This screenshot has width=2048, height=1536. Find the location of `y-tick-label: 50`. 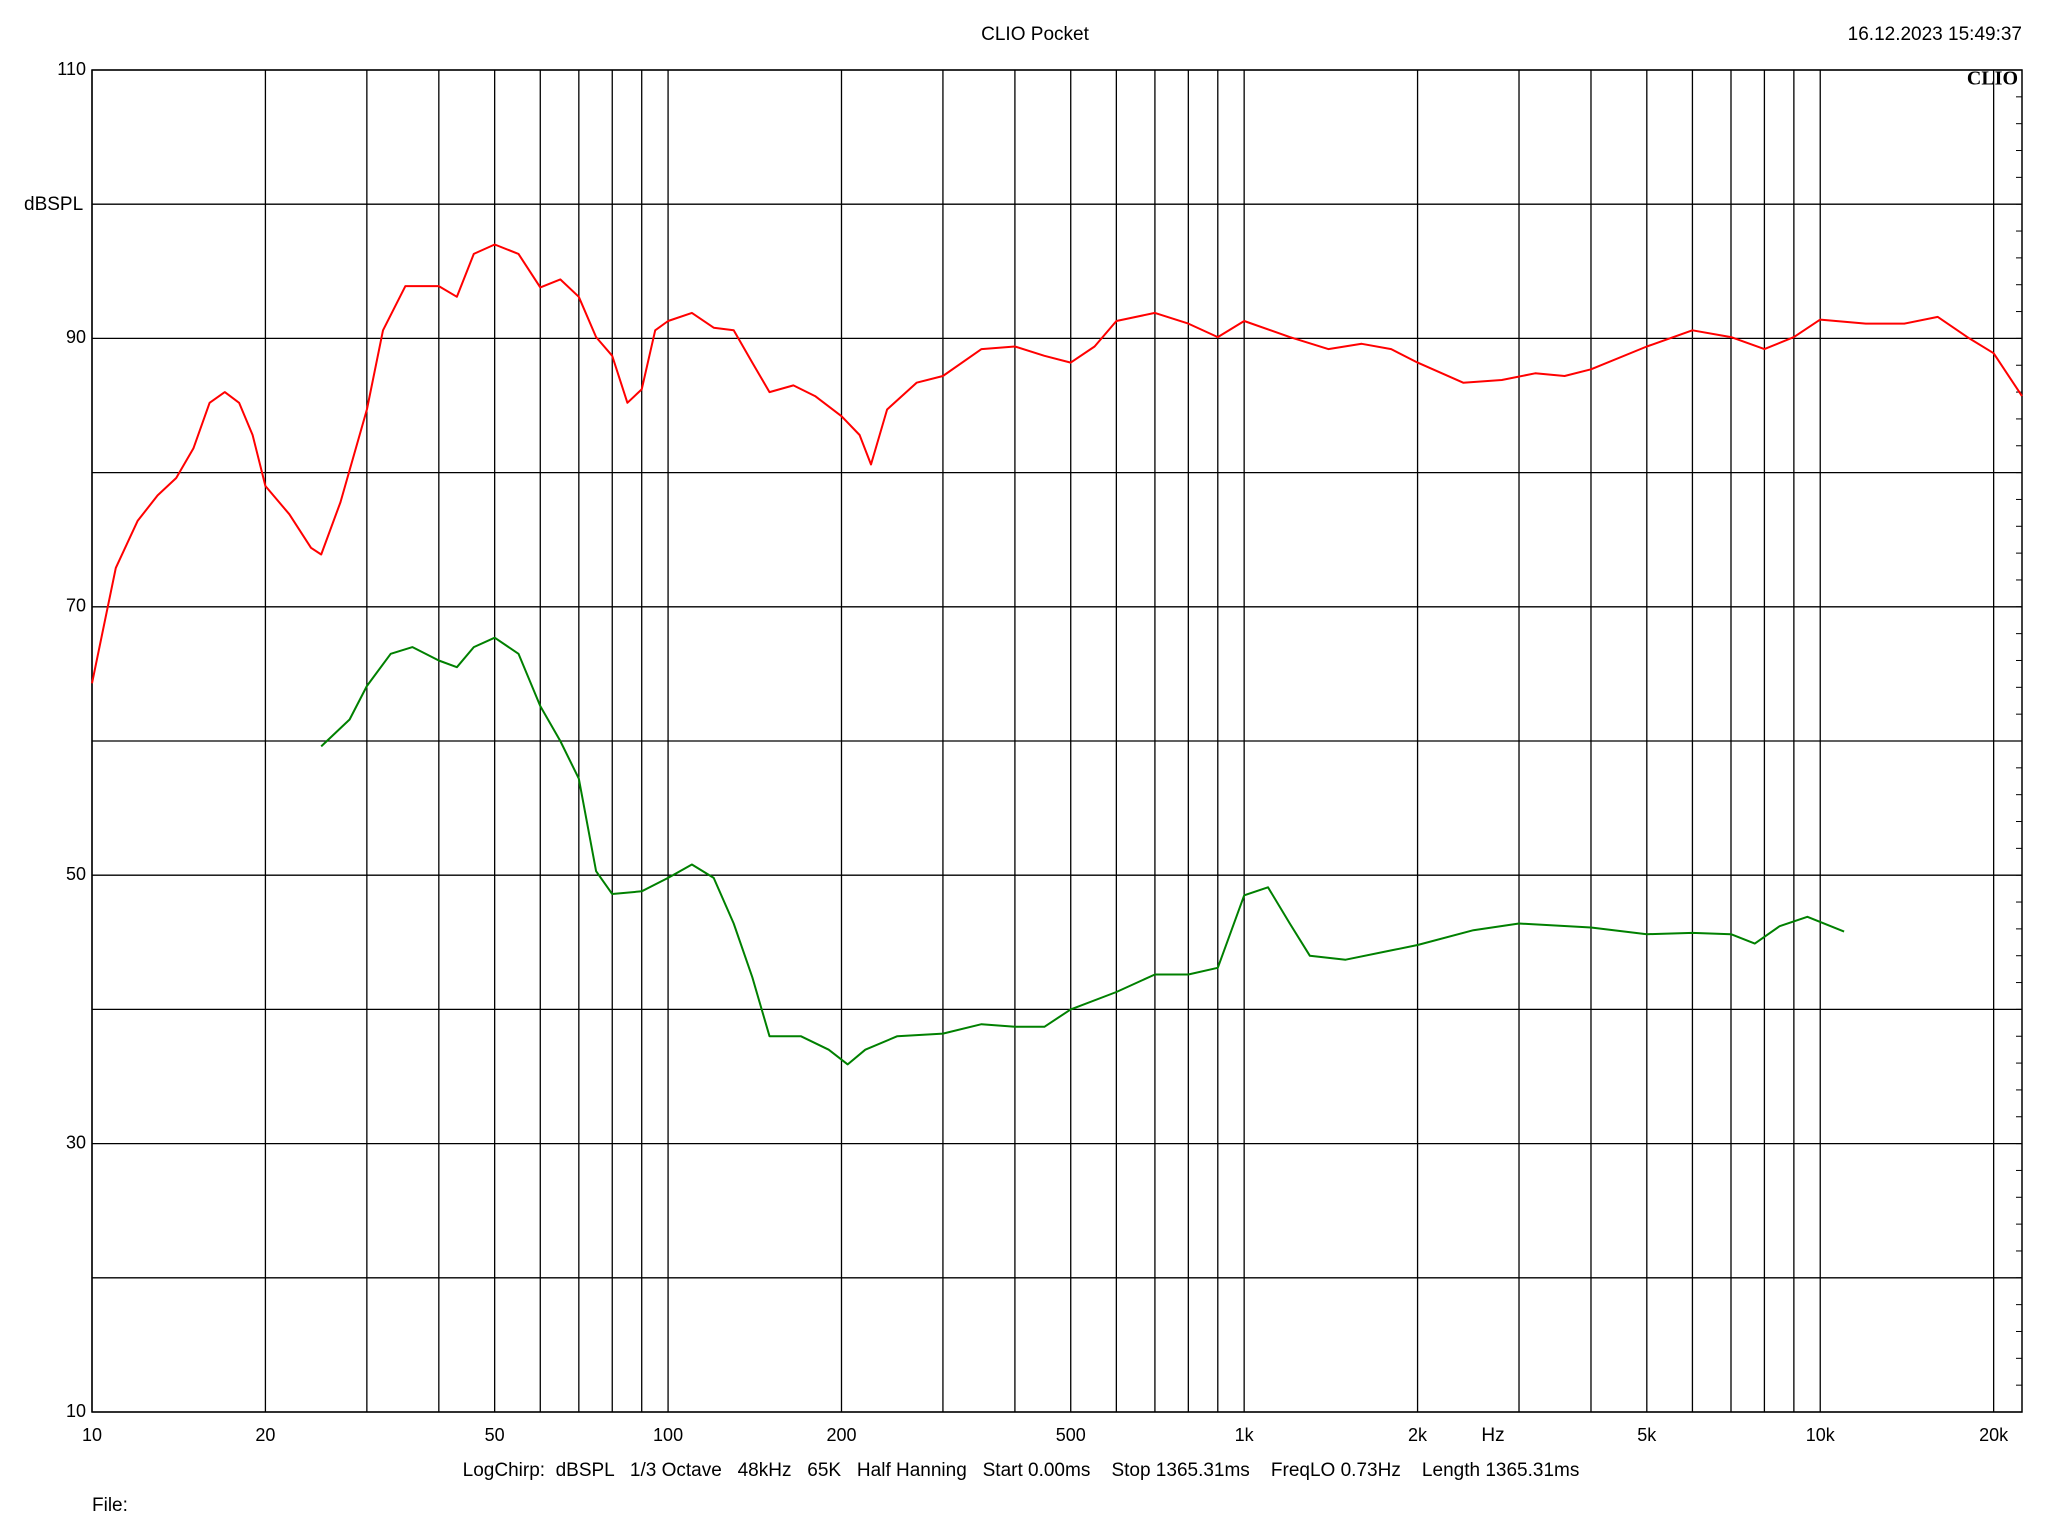

y-tick-label: 50 is located at coordinates (76, 874).